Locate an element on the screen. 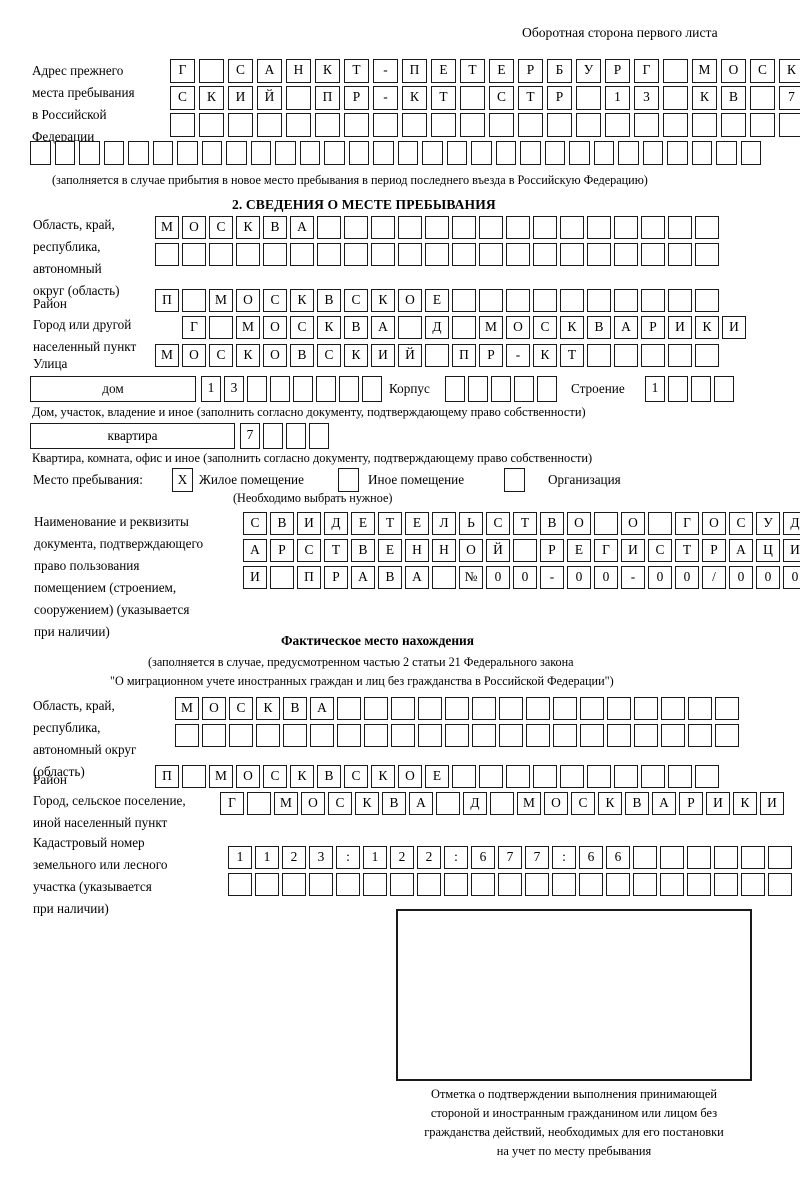 The image size is (800, 1180). cell: 0 is located at coordinates (768, 577).